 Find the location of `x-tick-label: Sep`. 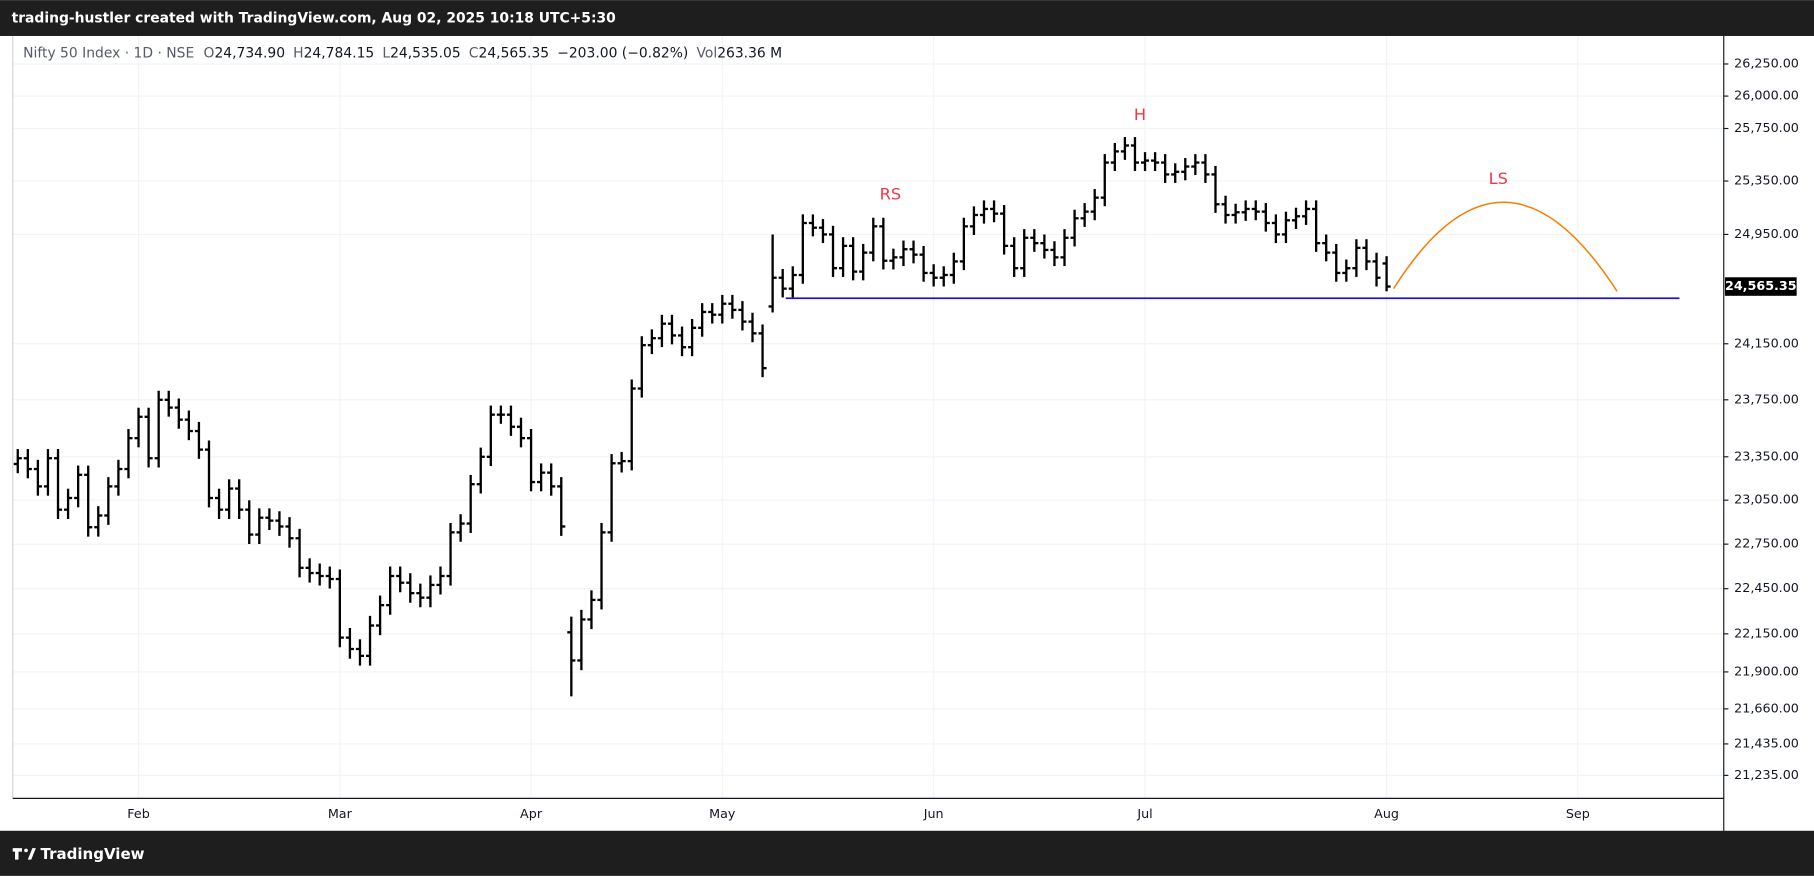

x-tick-label: Sep is located at coordinates (1578, 813).